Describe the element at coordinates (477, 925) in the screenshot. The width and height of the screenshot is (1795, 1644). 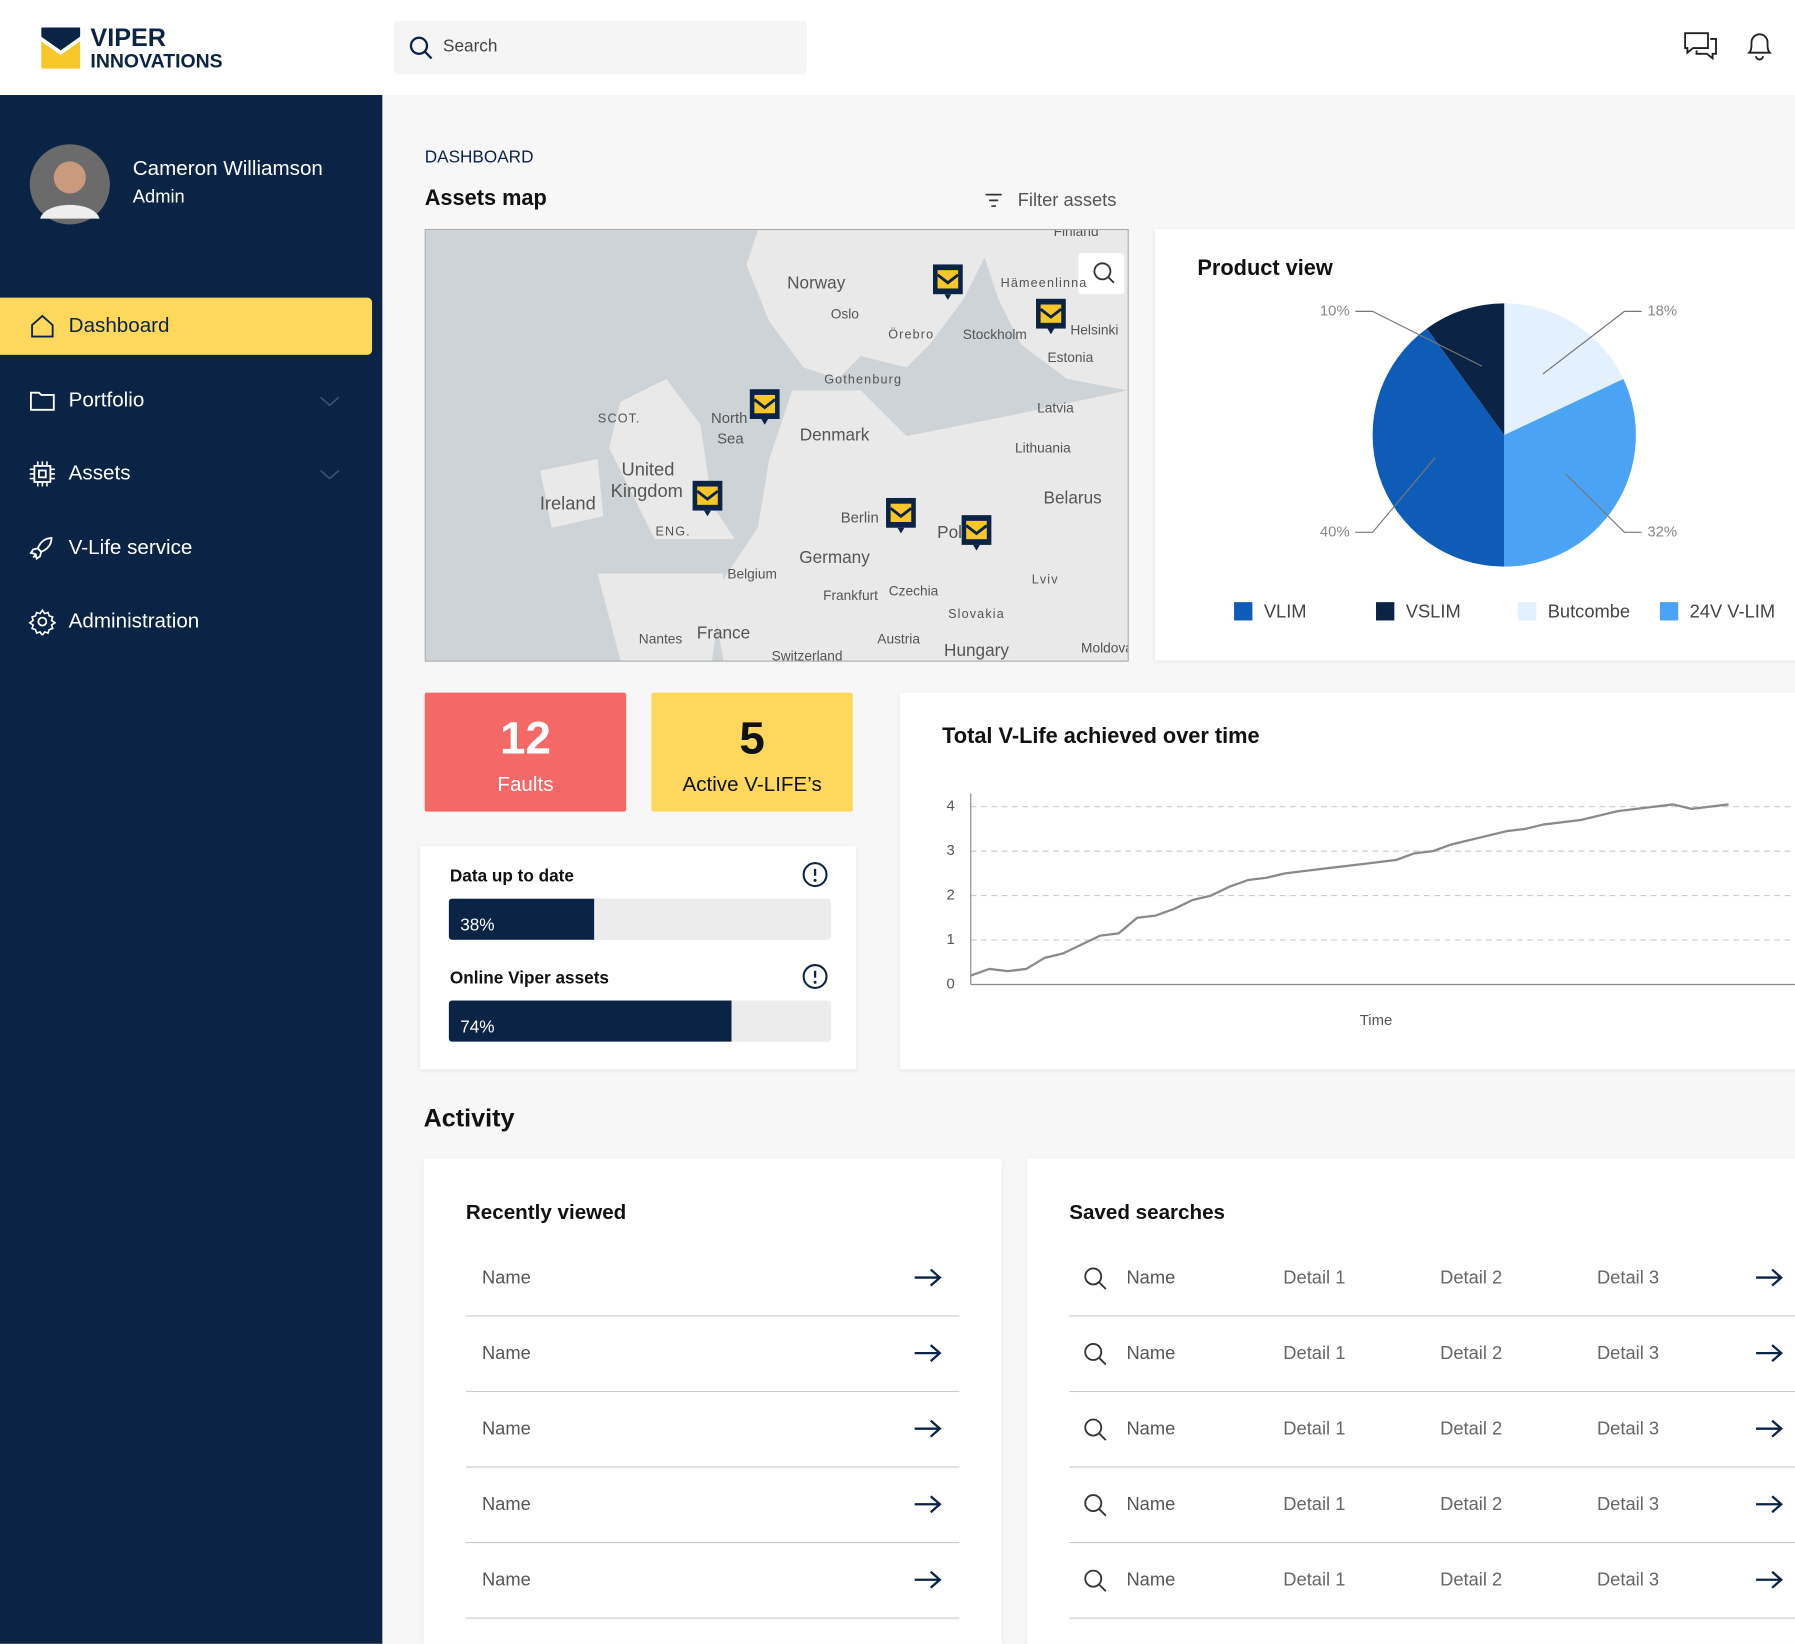
I see `progress-value: 38%` at that location.